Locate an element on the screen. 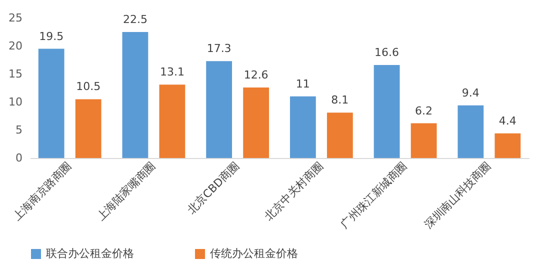 Image resolution: width=539 pixels, height=265 pixels. y-tick-label: 0 is located at coordinates (19, 158).